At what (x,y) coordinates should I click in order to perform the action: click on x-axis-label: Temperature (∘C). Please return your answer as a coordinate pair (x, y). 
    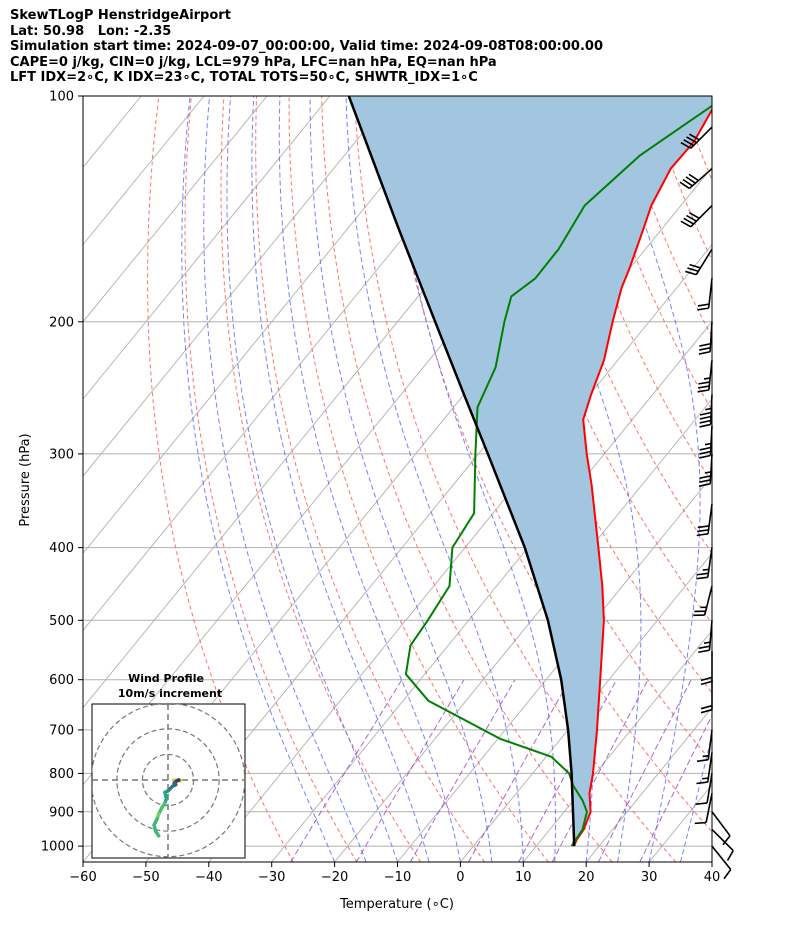
    Looking at the image, I should click on (396, 904).